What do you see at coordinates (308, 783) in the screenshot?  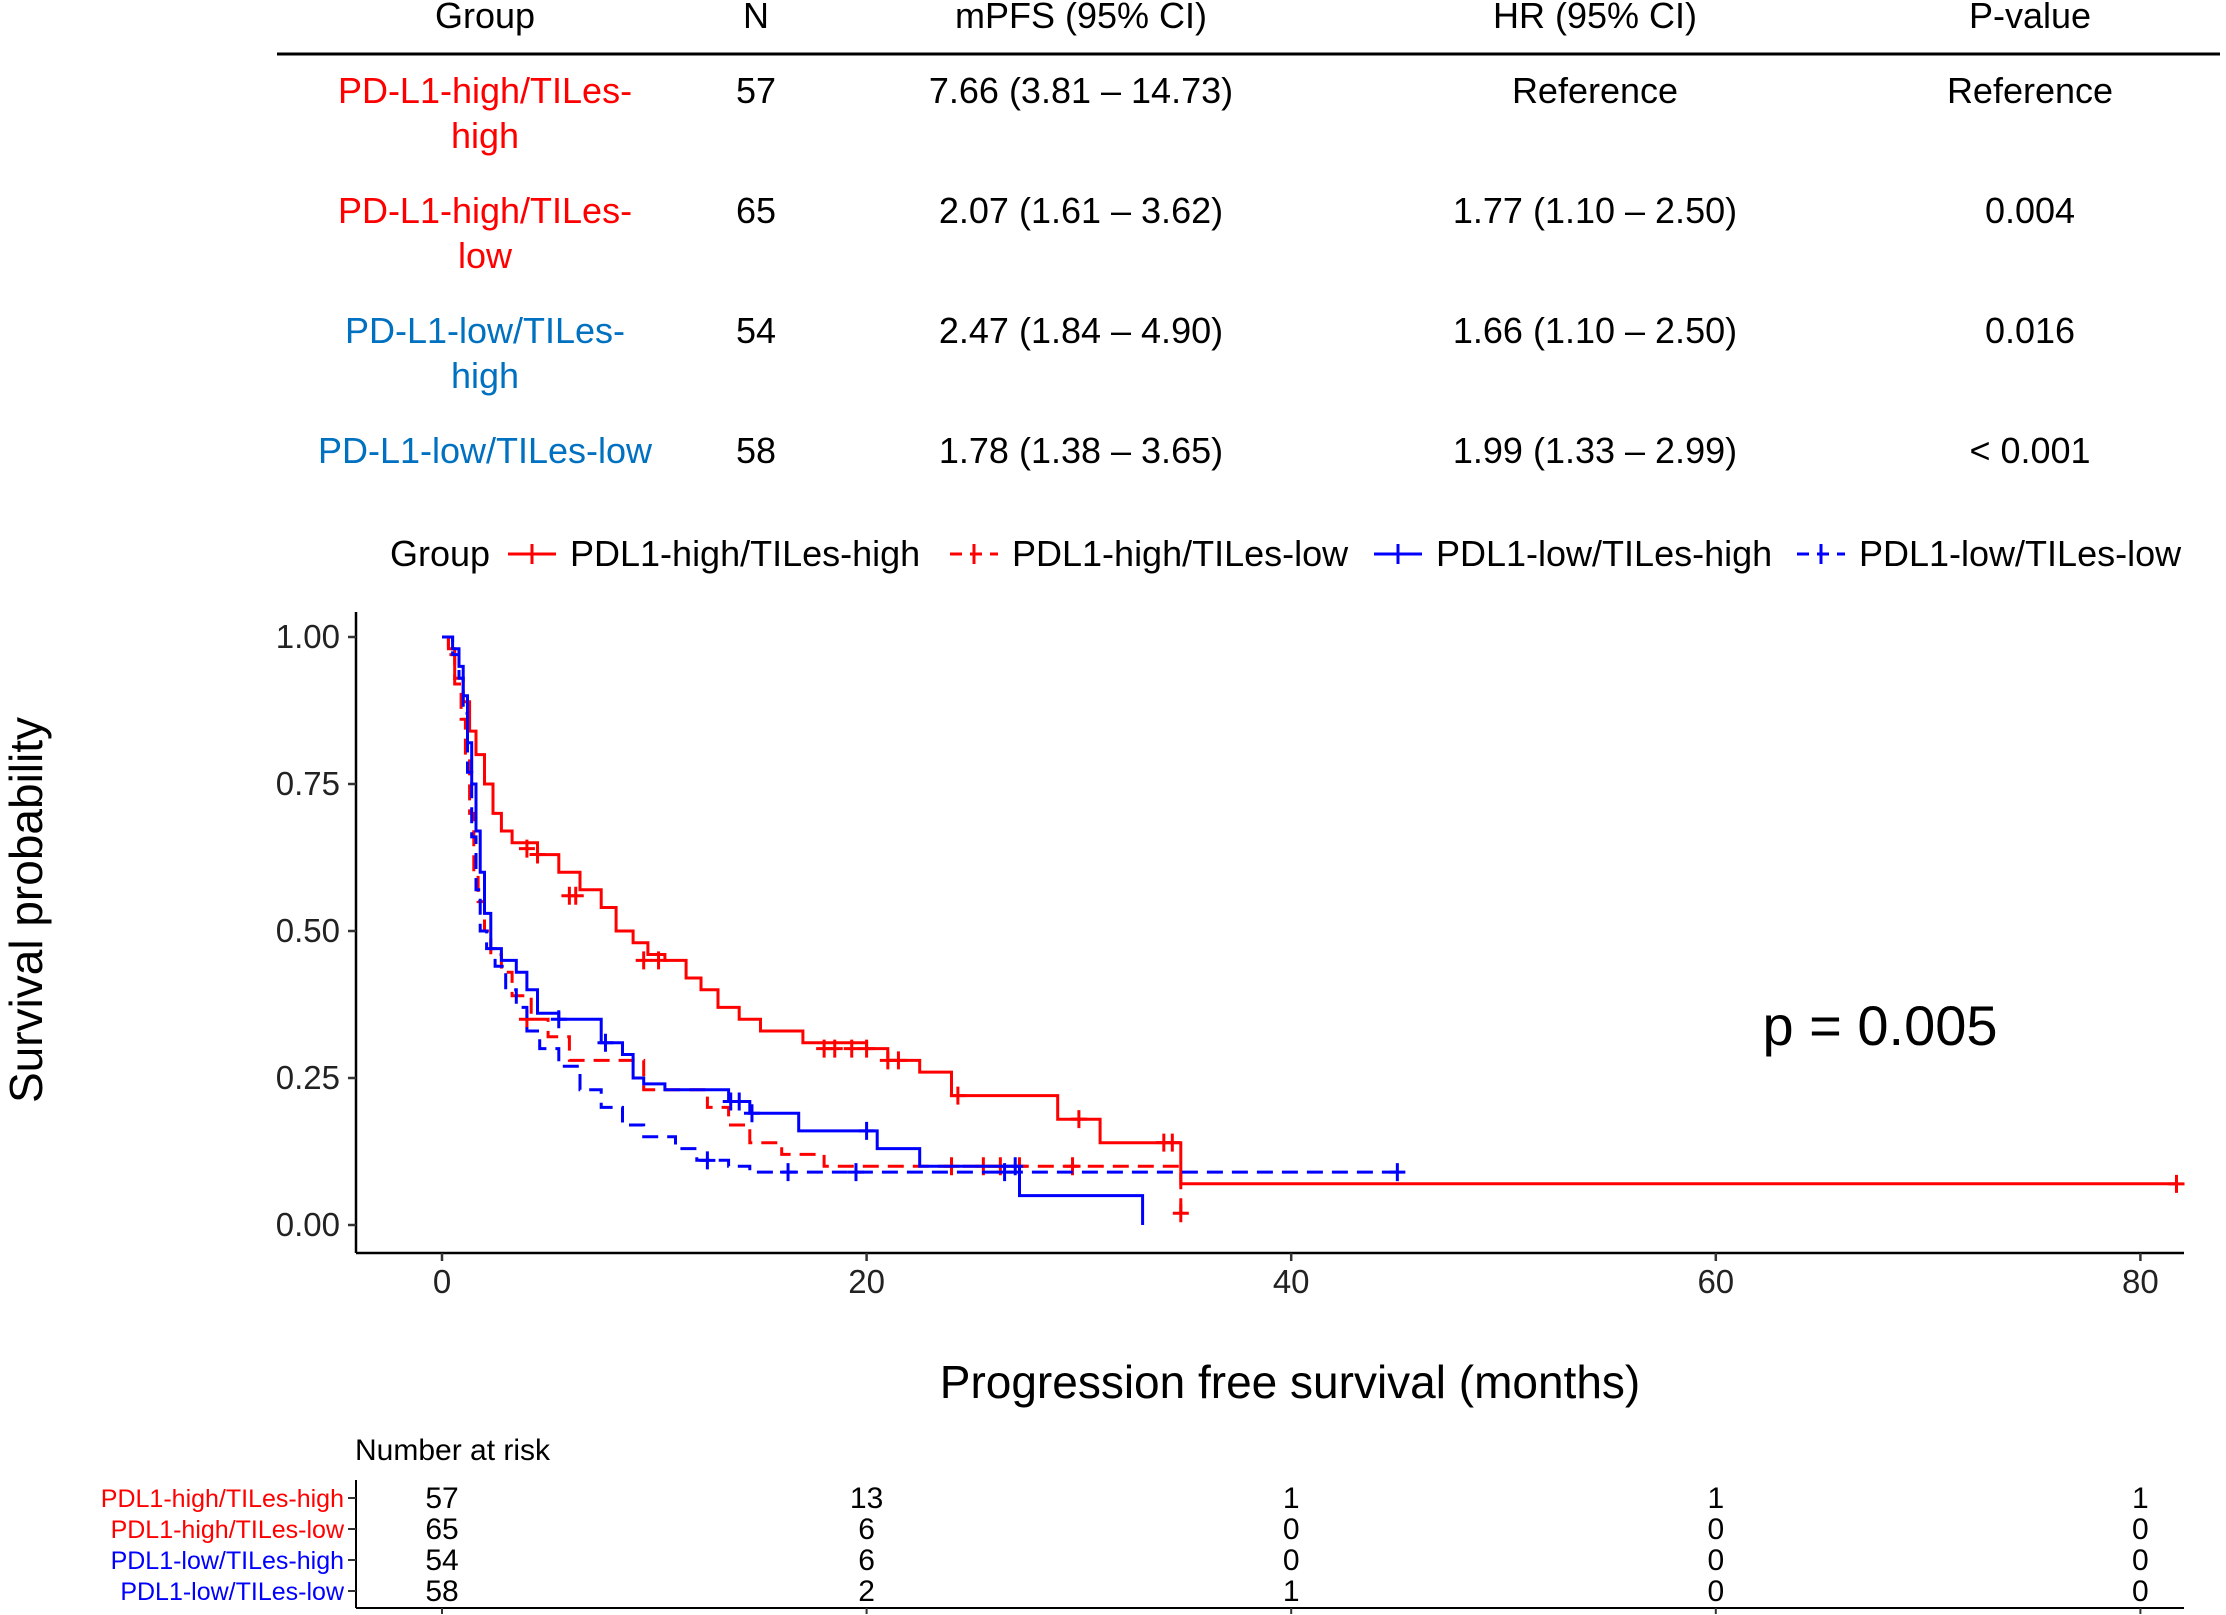 I see `y-tick-label: 0.75` at bounding box center [308, 783].